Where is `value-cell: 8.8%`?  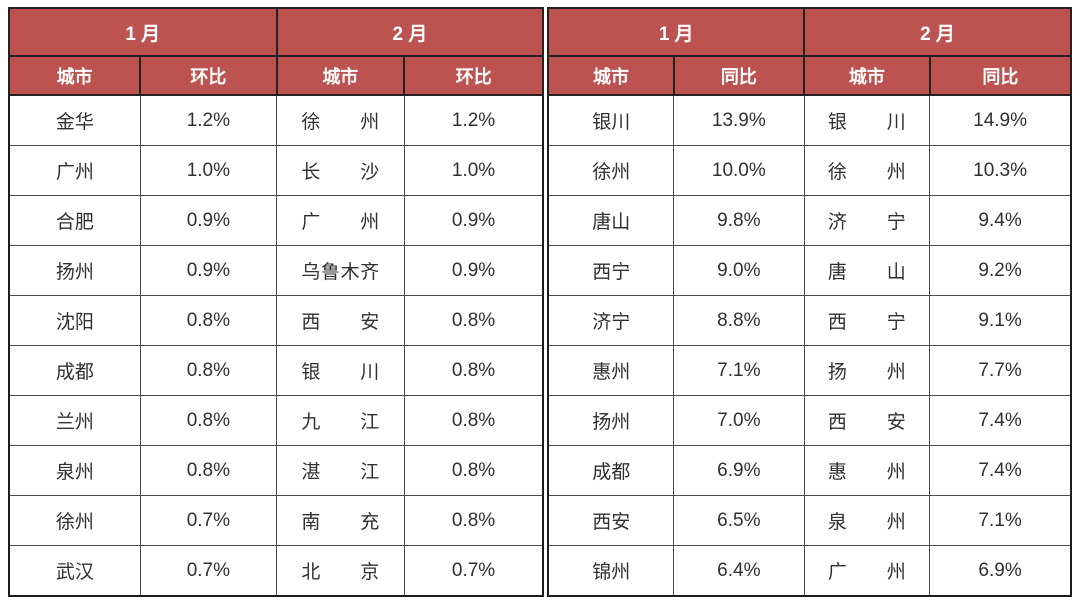 value-cell: 8.8% is located at coordinates (739, 320).